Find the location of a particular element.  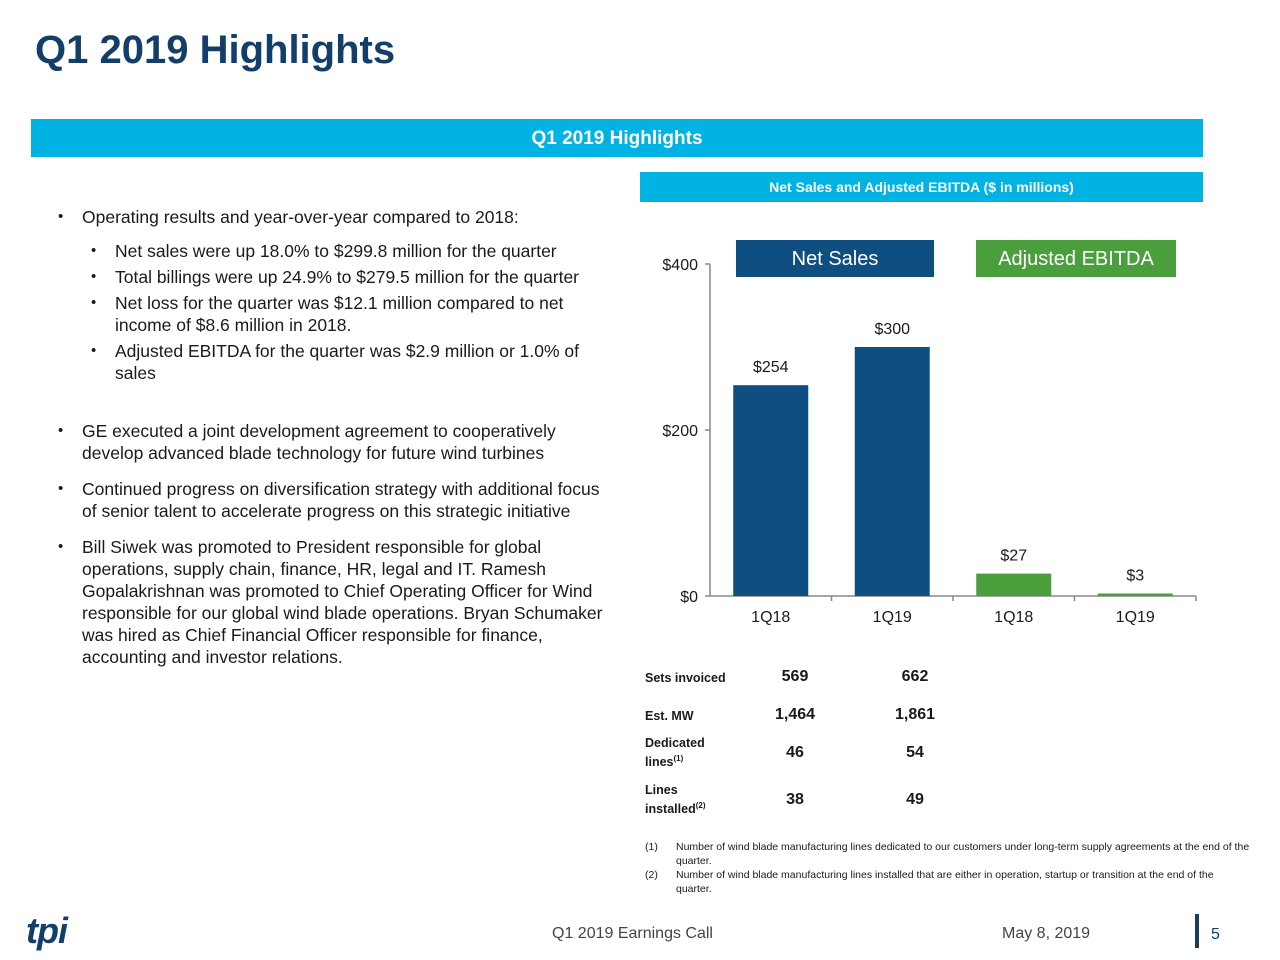

data-label: $27 is located at coordinates (1013, 556).